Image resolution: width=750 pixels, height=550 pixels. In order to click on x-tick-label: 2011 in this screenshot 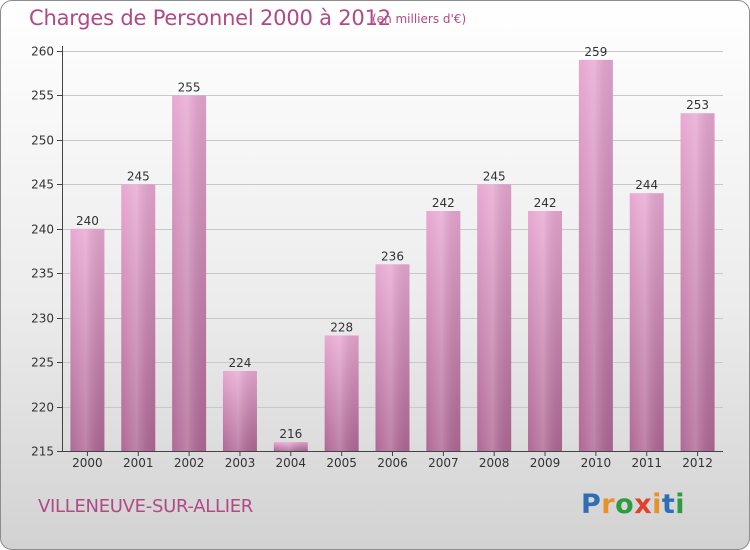, I will do `click(646, 463)`.